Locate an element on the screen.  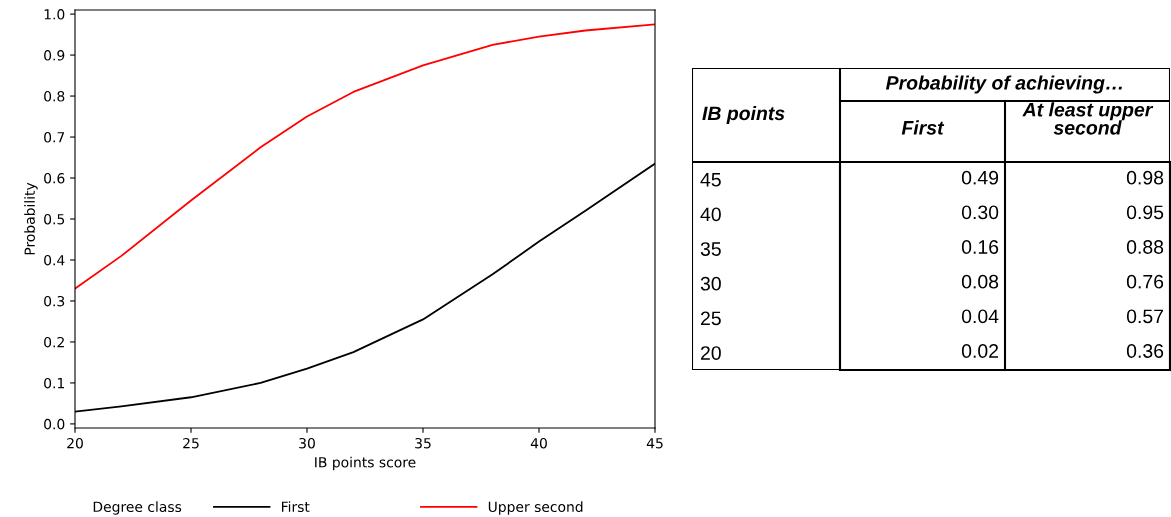
y-axis-title: Probability is located at coordinates (31, 218).